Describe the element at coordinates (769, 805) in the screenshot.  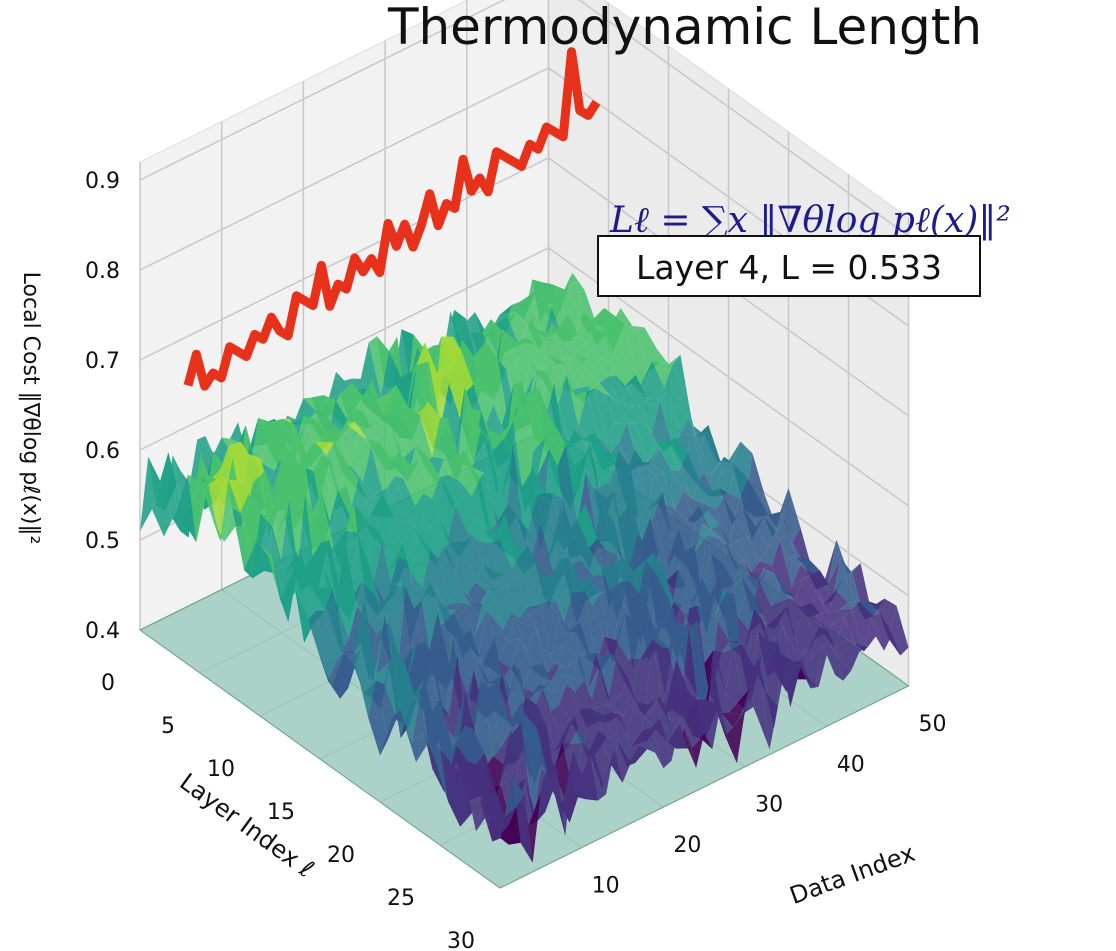
I see `x-tick-label: 30` at that location.